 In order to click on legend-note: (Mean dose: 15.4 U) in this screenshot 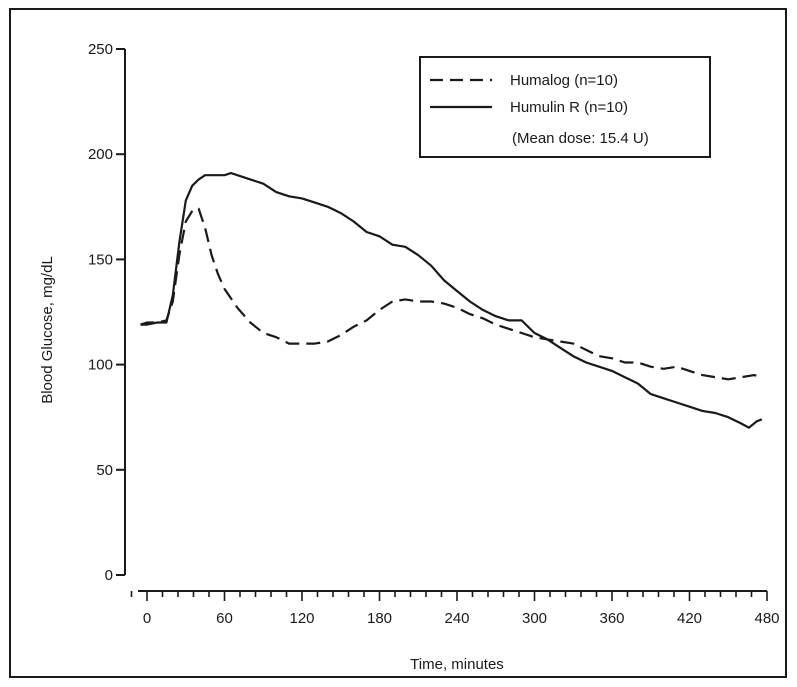, I will do `click(580, 138)`.